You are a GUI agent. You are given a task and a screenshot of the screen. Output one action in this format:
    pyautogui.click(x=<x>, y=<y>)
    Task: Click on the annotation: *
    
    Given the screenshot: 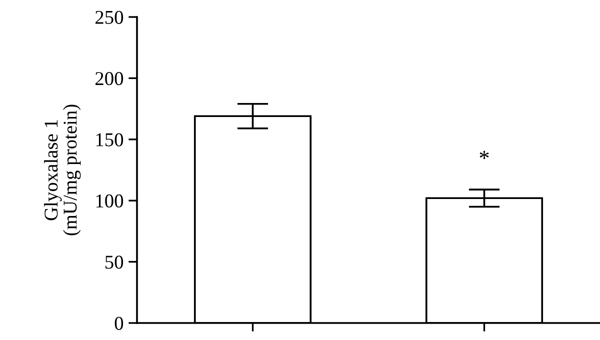 What is the action you would take?
    pyautogui.click(x=484, y=155)
    